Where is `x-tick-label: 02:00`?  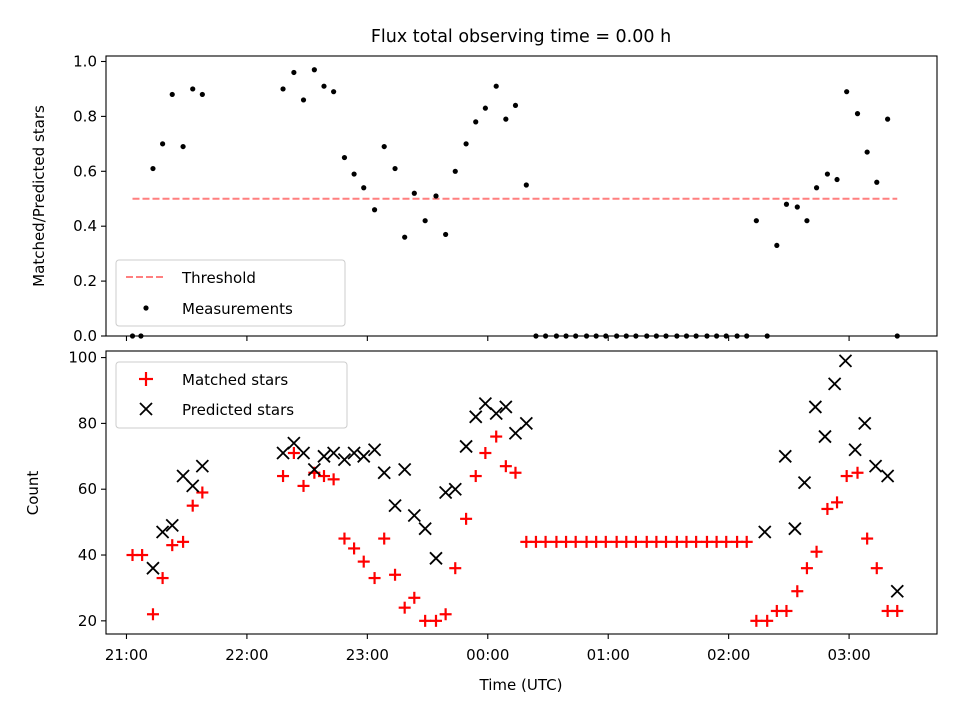
x-tick-label: 02:00 is located at coordinates (728, 655).